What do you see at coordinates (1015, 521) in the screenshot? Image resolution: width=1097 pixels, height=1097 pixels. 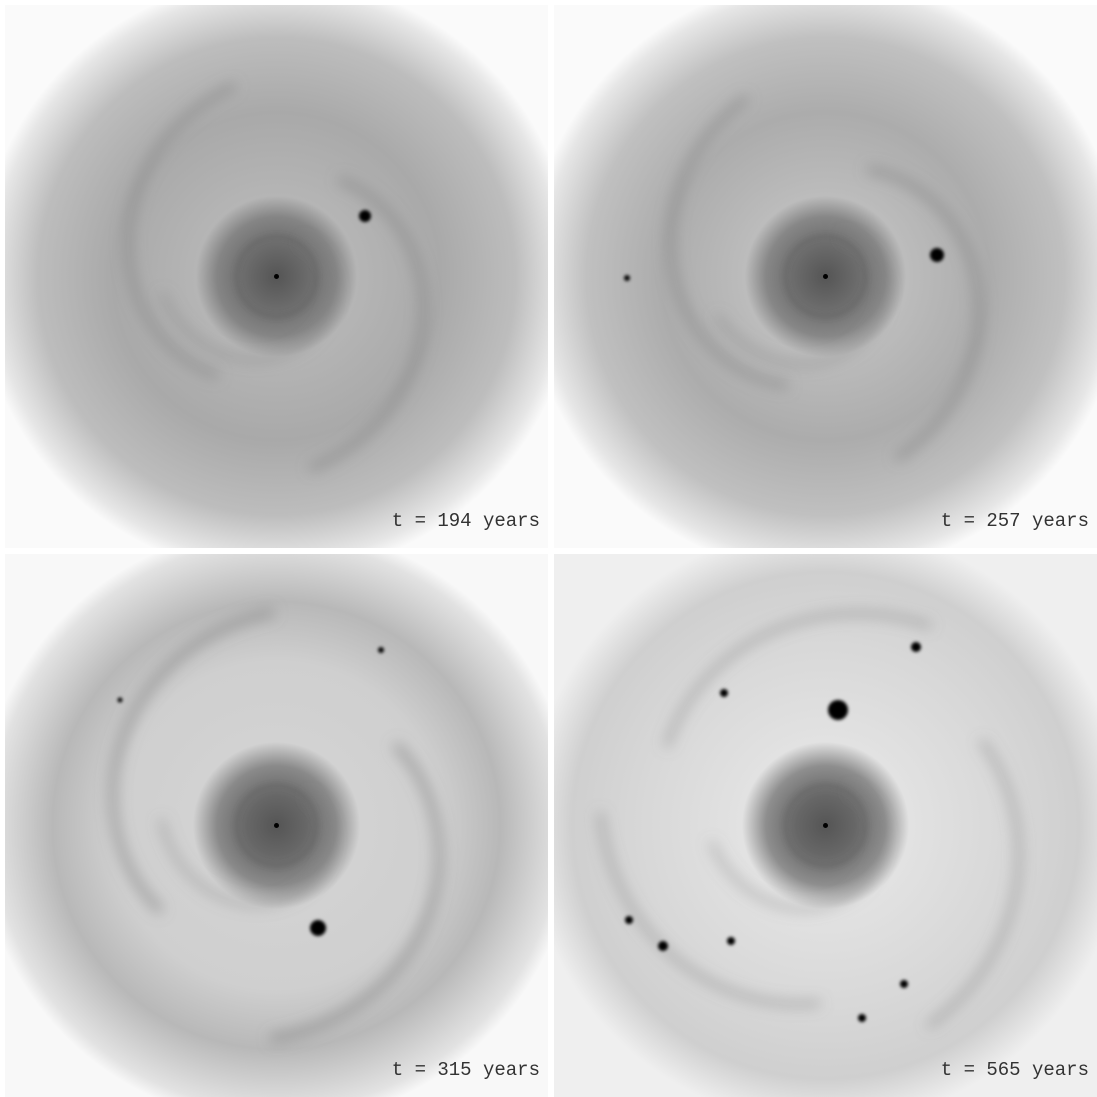 I see `time-label: t = 257 years` at bounding box center [1015, 521].